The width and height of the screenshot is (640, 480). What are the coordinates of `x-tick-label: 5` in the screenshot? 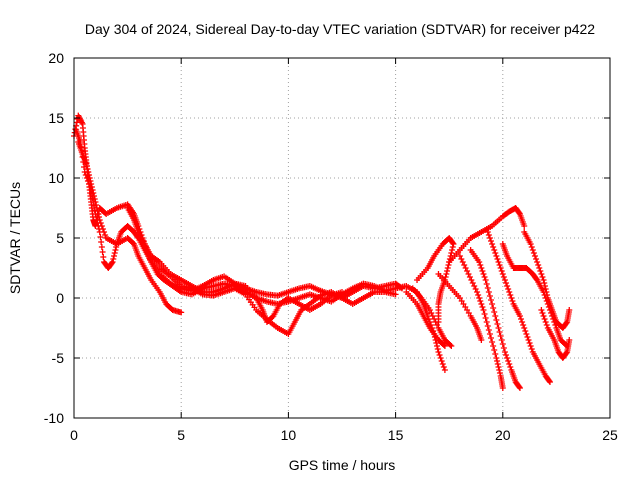 It's located at (181, 435).